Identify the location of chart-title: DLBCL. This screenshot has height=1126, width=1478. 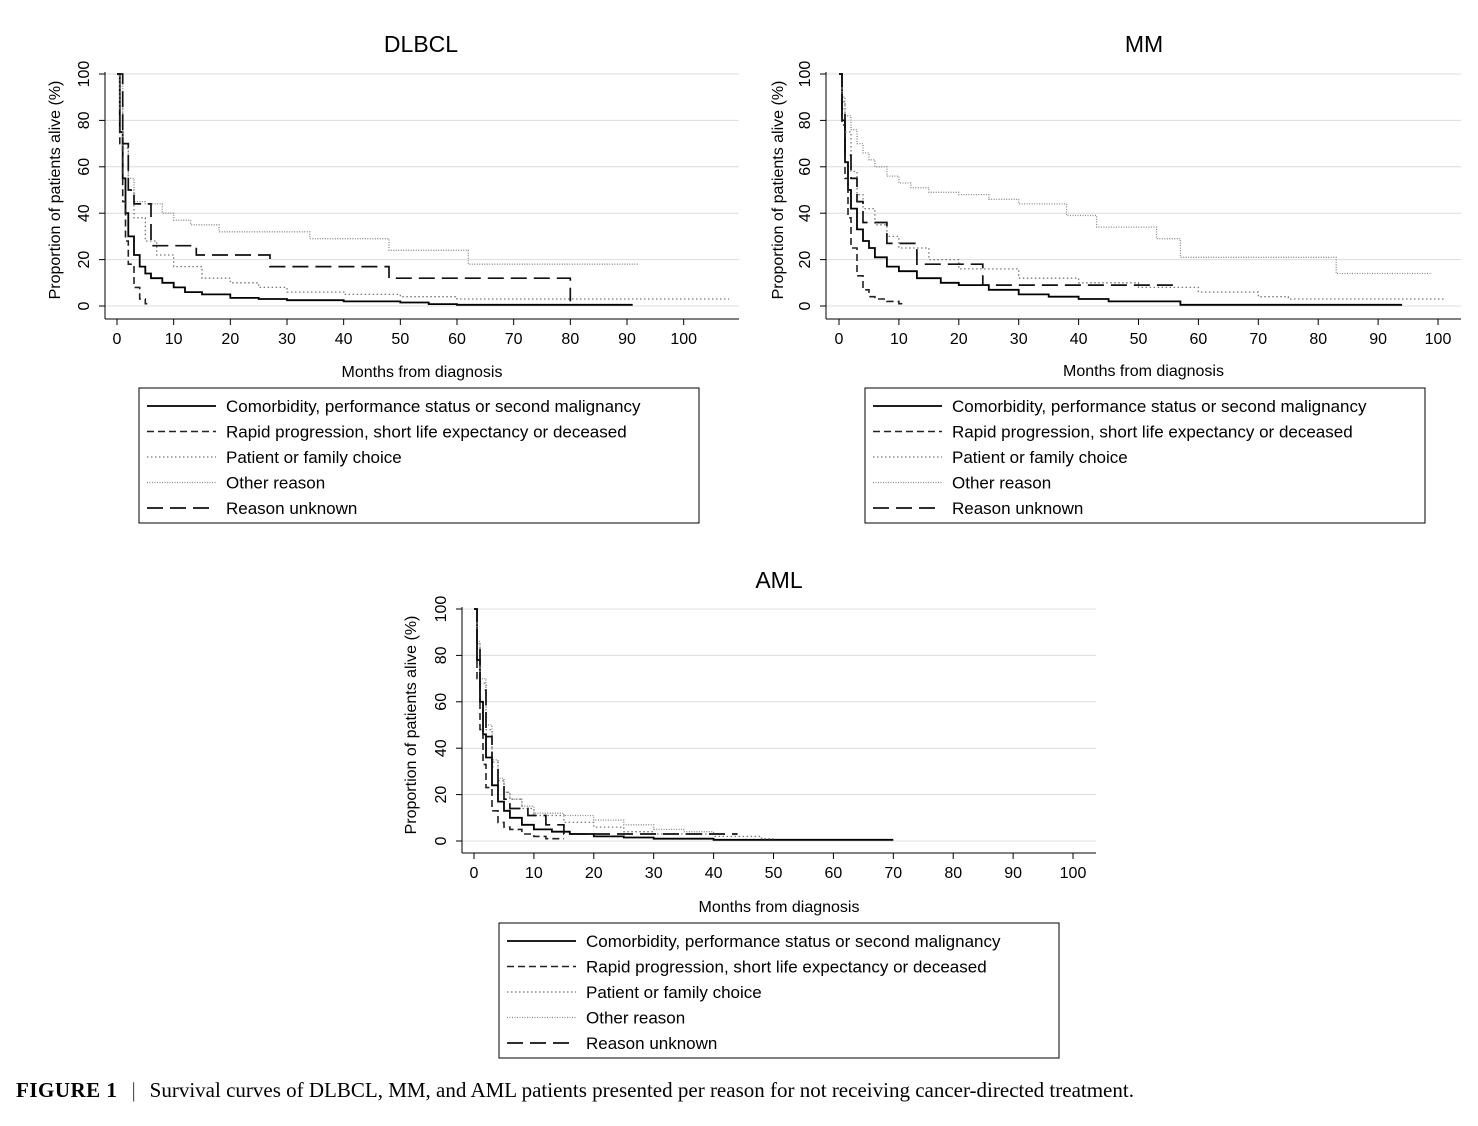
(421, 44).